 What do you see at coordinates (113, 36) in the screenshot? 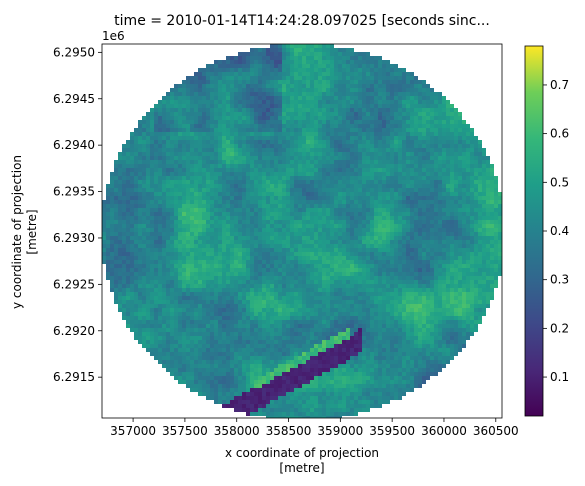
I see `y-offset-label: 1e6` at bounding box center [113, 36].